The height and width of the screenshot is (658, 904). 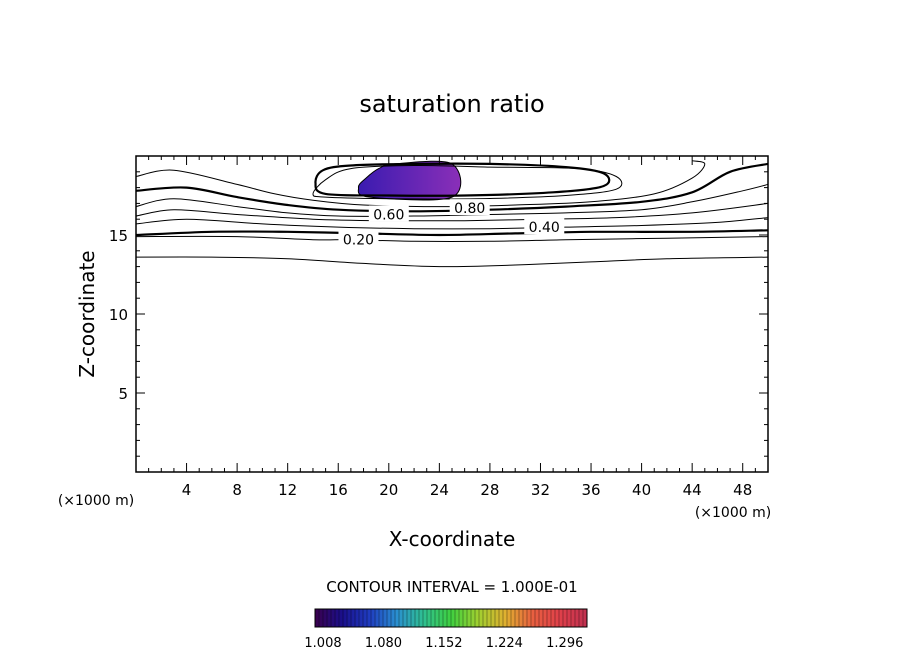 What do you see at coordinates (322, 643) in the screenshot?
I see `colorbar-tick-label: 1.008` at bounding box center [322, 643].